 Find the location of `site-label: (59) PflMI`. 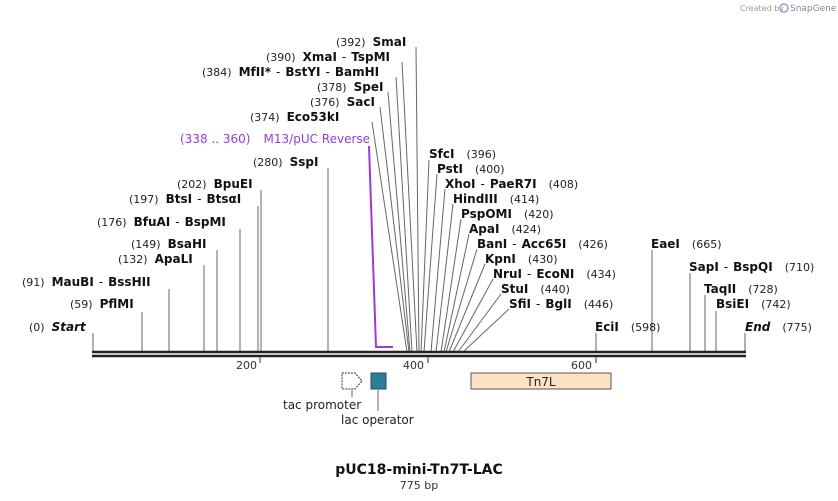

site-label: (59) PflMI is located at coordinates (102, 304).